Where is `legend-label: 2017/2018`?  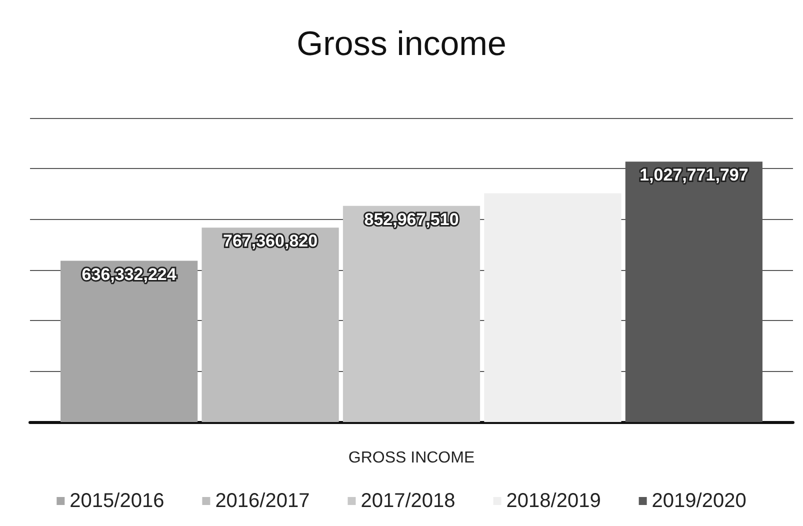 legend-label: 2017/2018 is located at coordinates (408, 501).